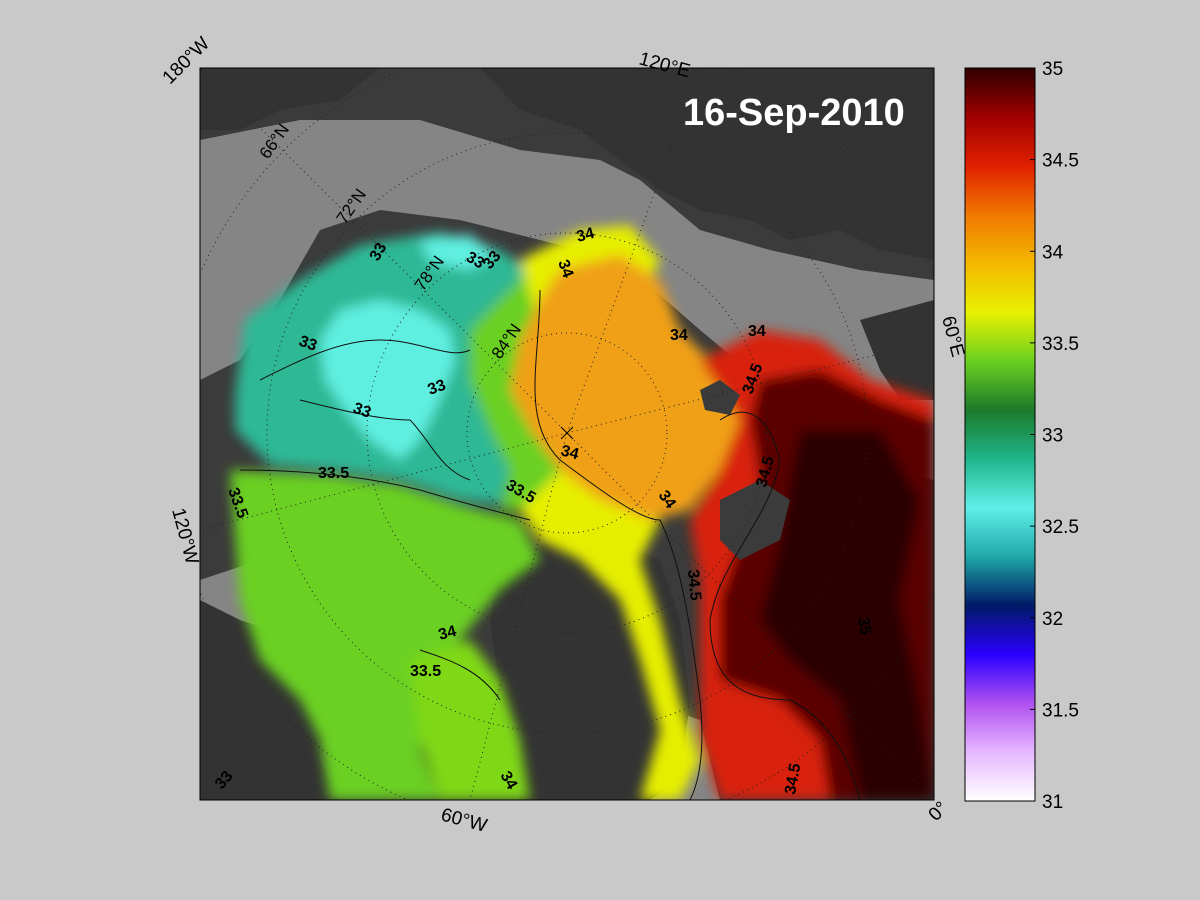 The height and width of the screenshot is (900, 1200). I want to click on colorbar-tick-label: 32, so click(1052, 619).